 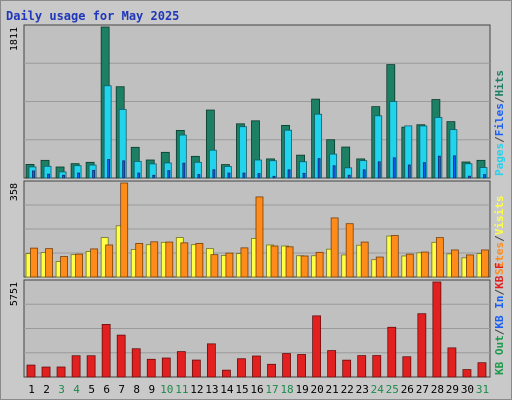 I want to click on x-tick-label-day-6: 6, so click(x=106, y=389).